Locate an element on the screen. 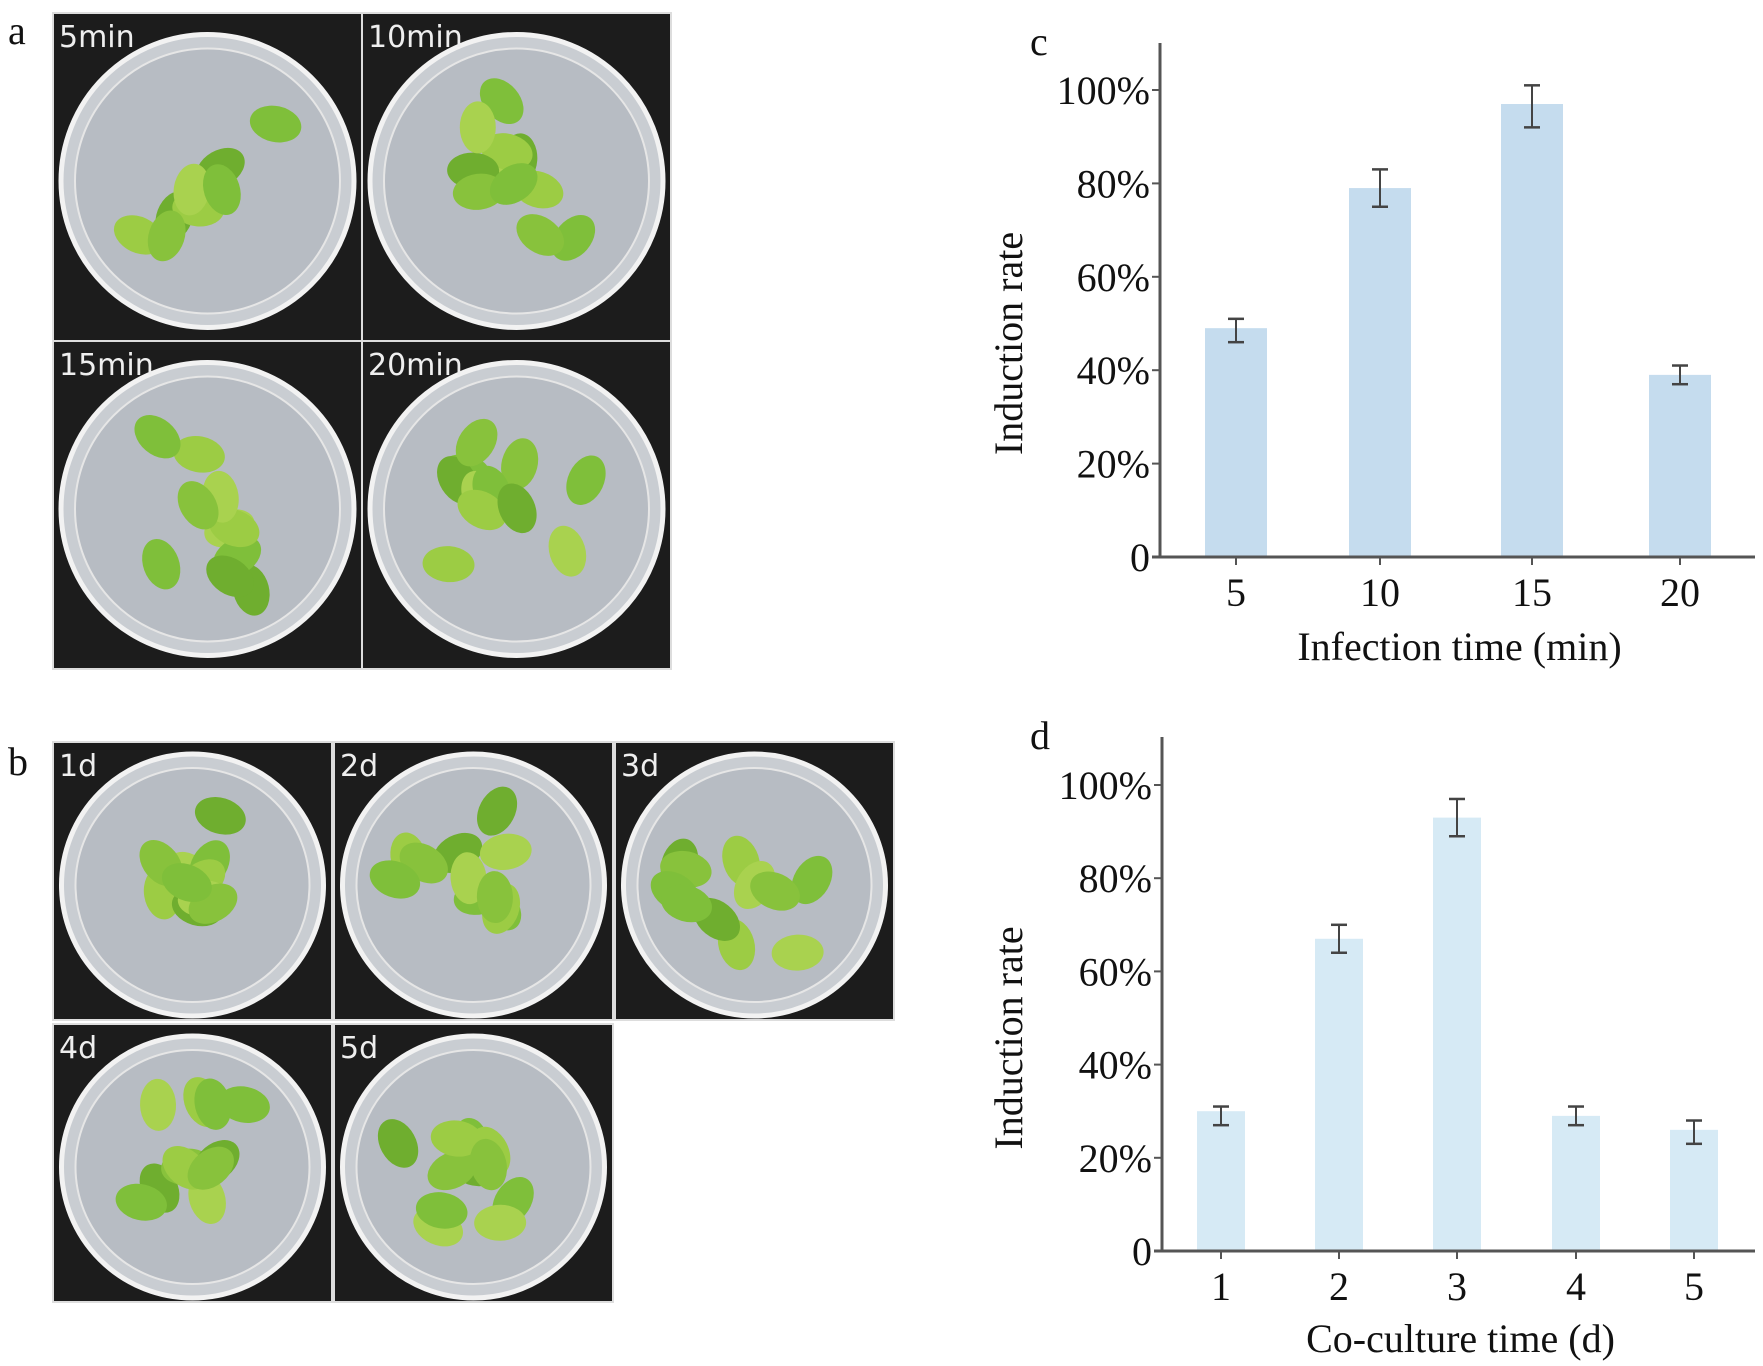 This screenshot has width=1763, height=1366. panel-label-a: a is located at coordinates (17, 30).